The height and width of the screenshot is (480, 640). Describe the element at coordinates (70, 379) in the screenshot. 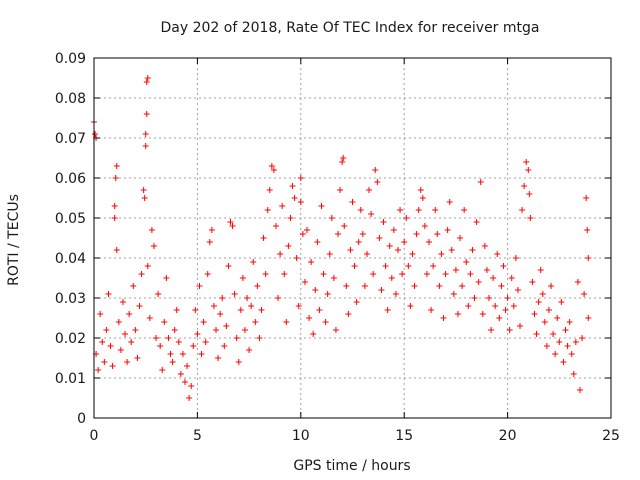

I see `y-tick-label: 0.01` at that location.